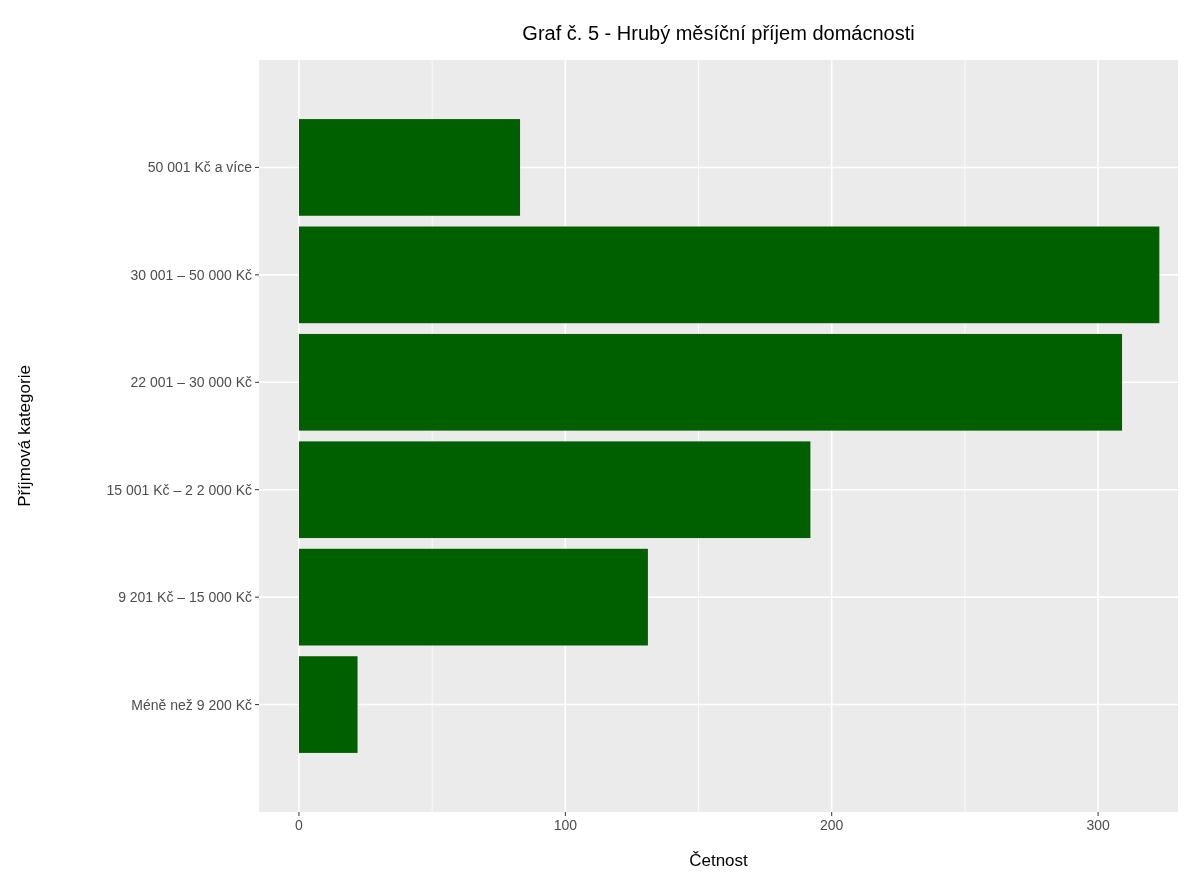 The height and width of the screenshot is (874, 1194). What do you see at coordinates (299, 825) in the screenshot?
I see `x-tick-label: 0` at bounding box center [299, 825].